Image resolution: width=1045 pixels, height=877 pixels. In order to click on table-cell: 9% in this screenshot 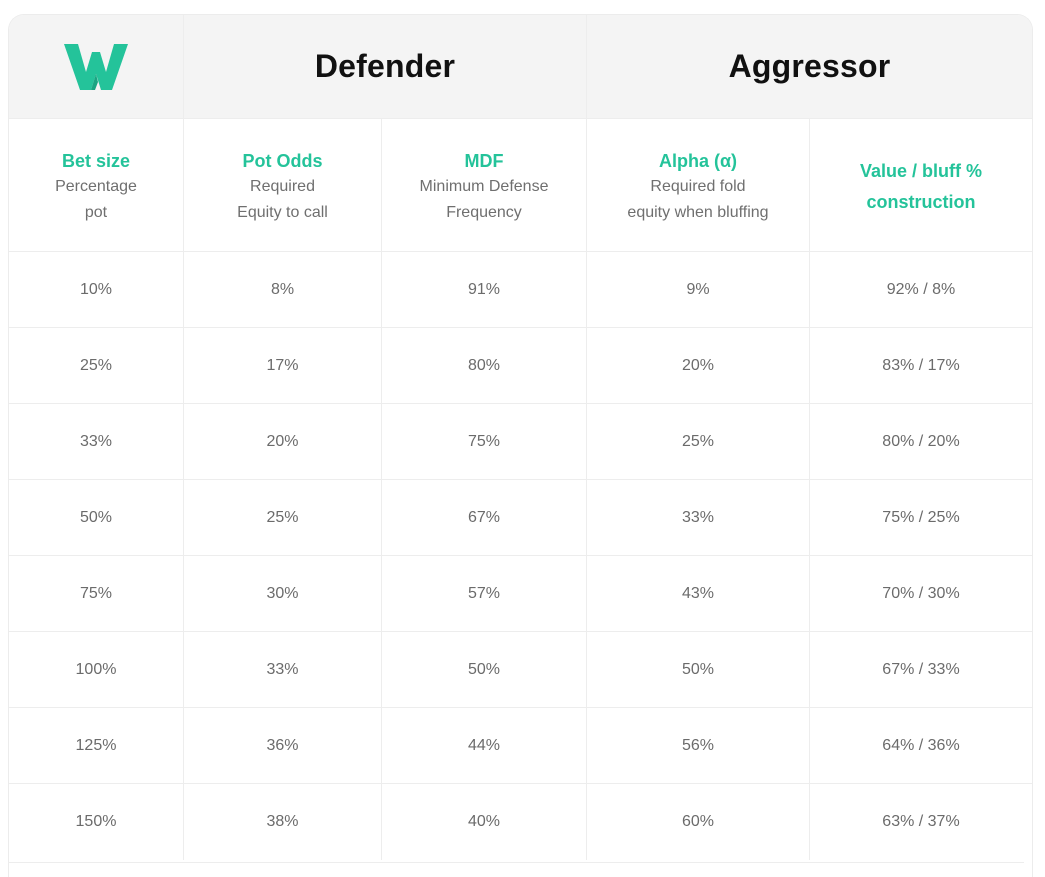, I will do `click(698, 290)`.